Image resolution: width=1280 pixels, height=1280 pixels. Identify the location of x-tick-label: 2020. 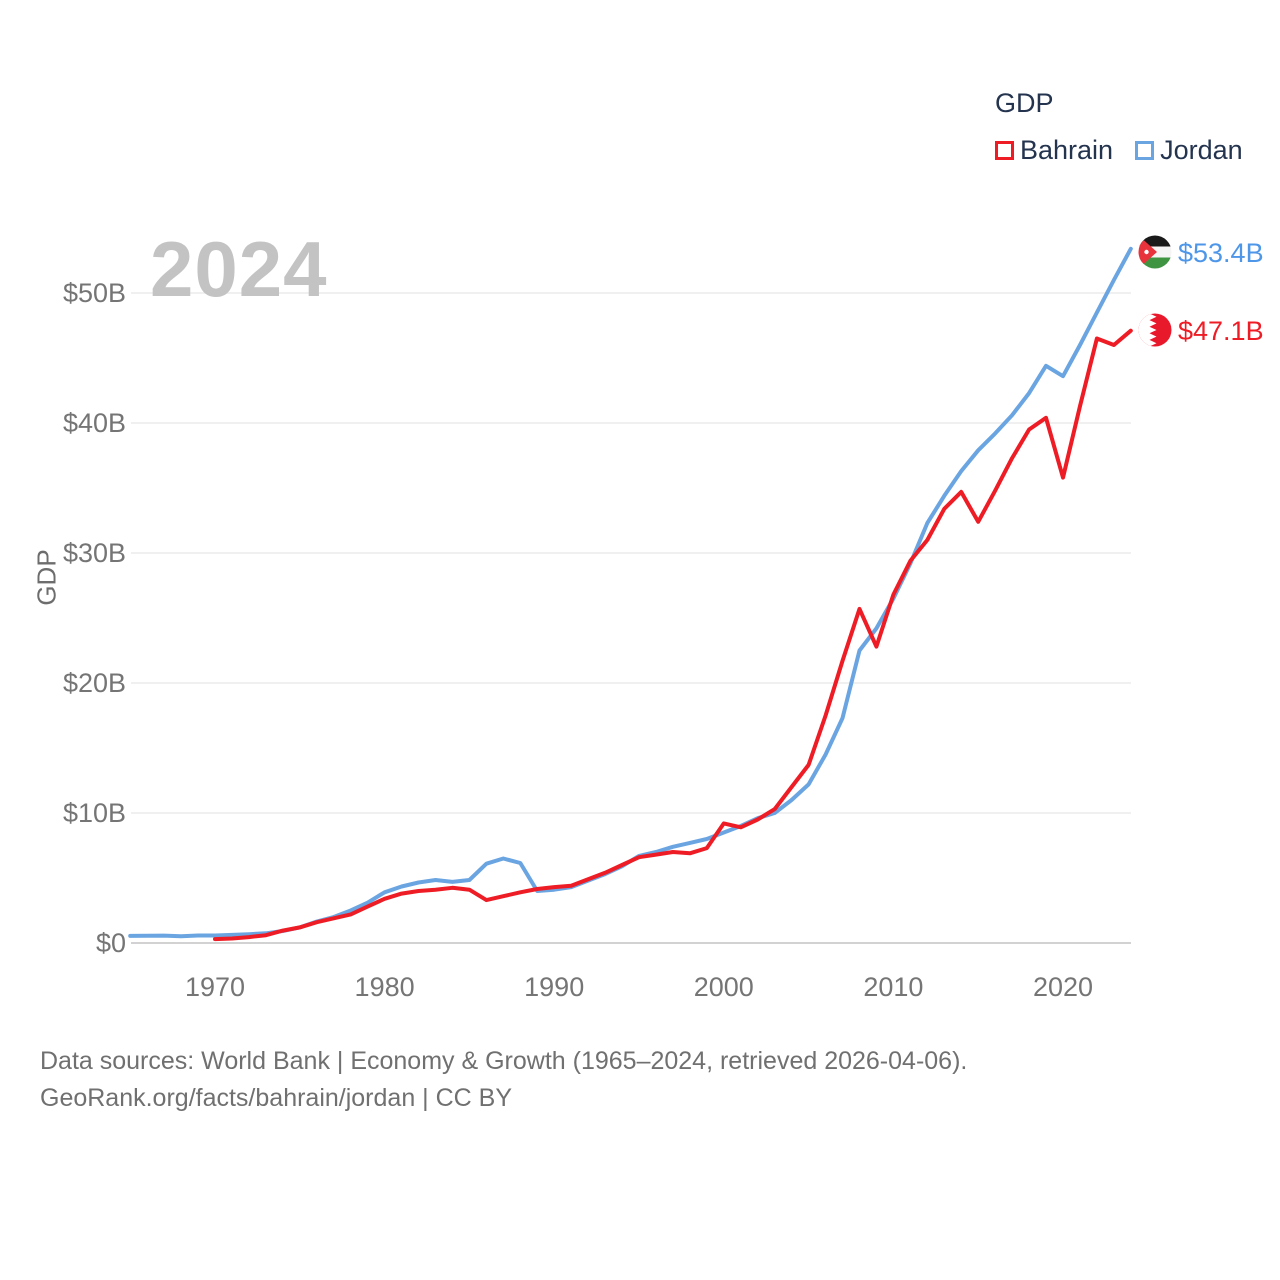
(1063, 987).